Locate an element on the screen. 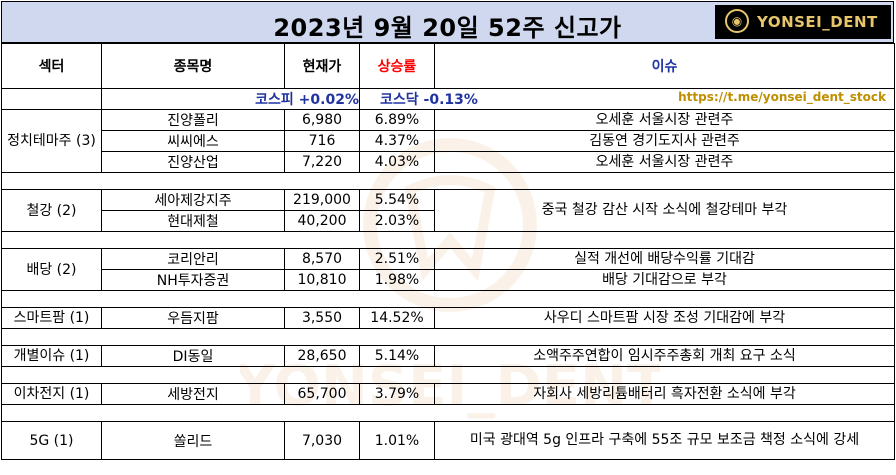  issue-cell: 사우디 스마트팜 시장 조성 기대감에 부각 is located at coordinates (664, 318).